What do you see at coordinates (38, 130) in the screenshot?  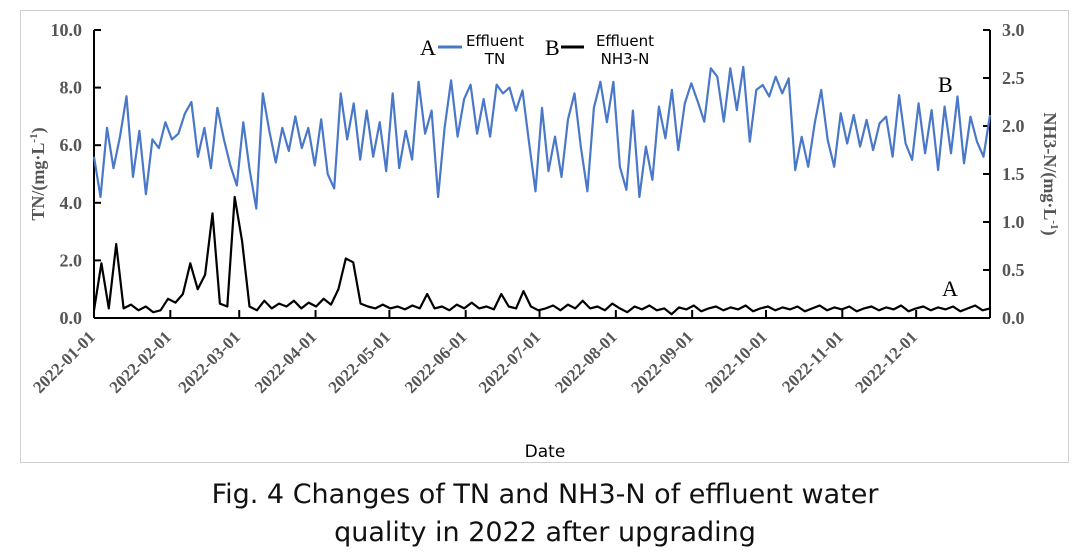 I see `left-axis-label-end: )` at bounding box center [38, 130].